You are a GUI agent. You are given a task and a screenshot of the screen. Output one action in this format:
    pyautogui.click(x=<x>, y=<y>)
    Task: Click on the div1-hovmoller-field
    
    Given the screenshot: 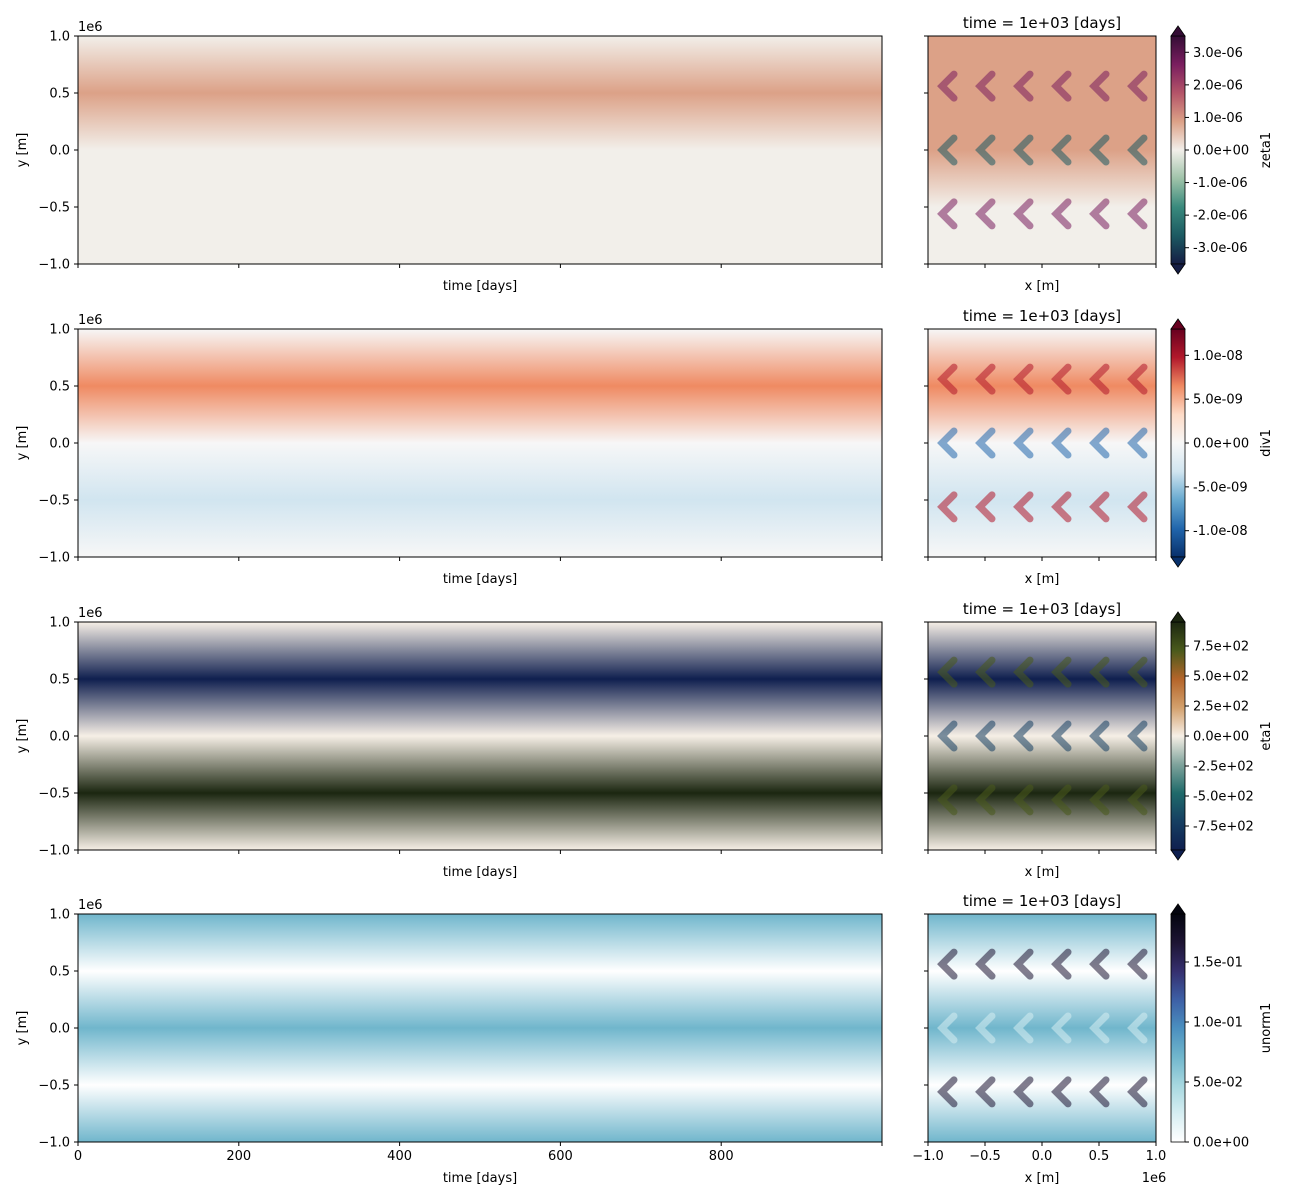 What is the action you would take?
    pyautogui.click(x=480, y=443)
    